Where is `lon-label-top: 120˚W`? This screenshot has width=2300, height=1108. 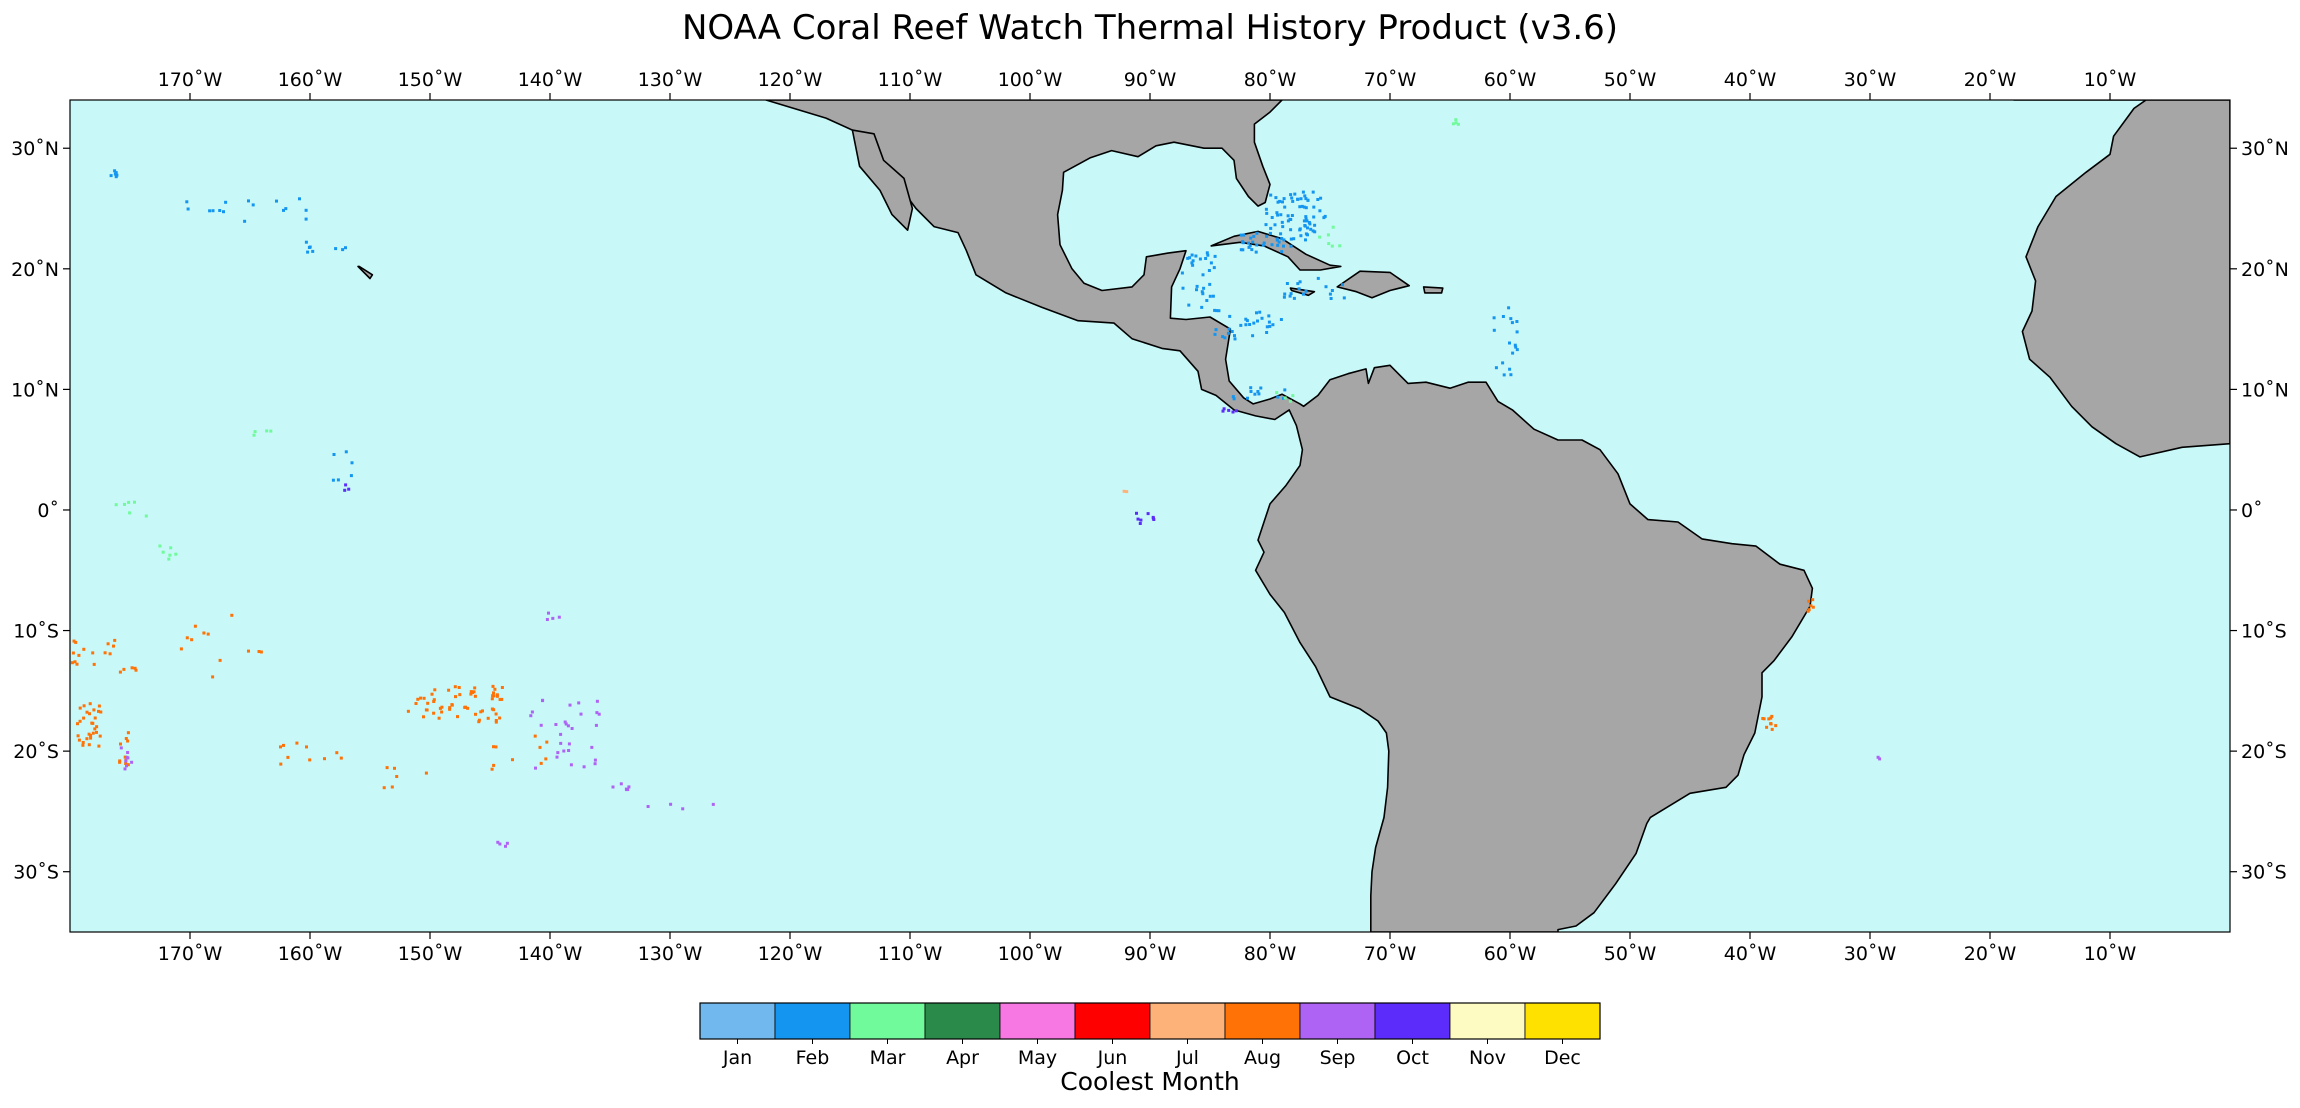
lon-label-top: 120˚W is located at coordinates (790, 80).